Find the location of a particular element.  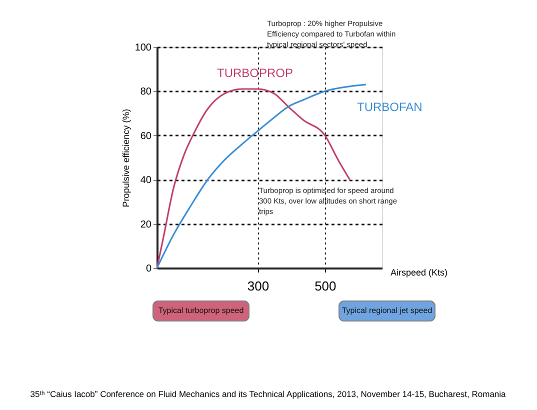

text: 35ᵗʰ “Caius Iacob” Conference on Fluid Mechanics and its Technical Applications, 2013, November 14-15, Bucharest, Romania is located at coordinates (268, 394).